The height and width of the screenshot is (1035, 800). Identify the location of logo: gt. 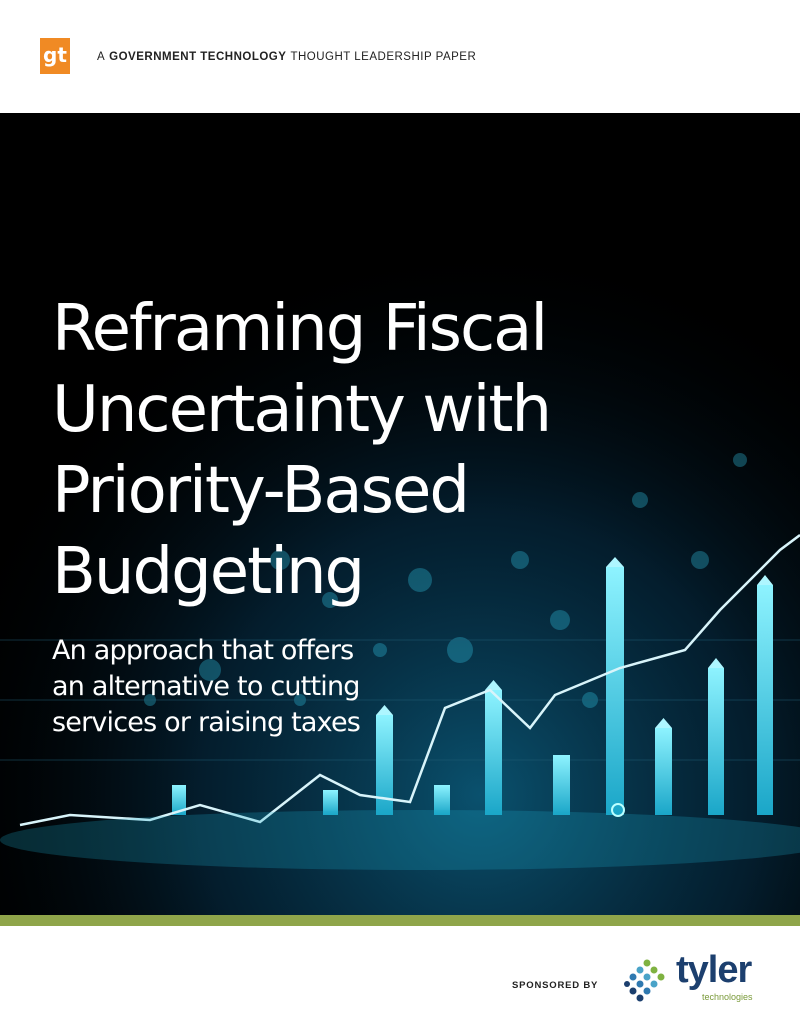
(55, 56).